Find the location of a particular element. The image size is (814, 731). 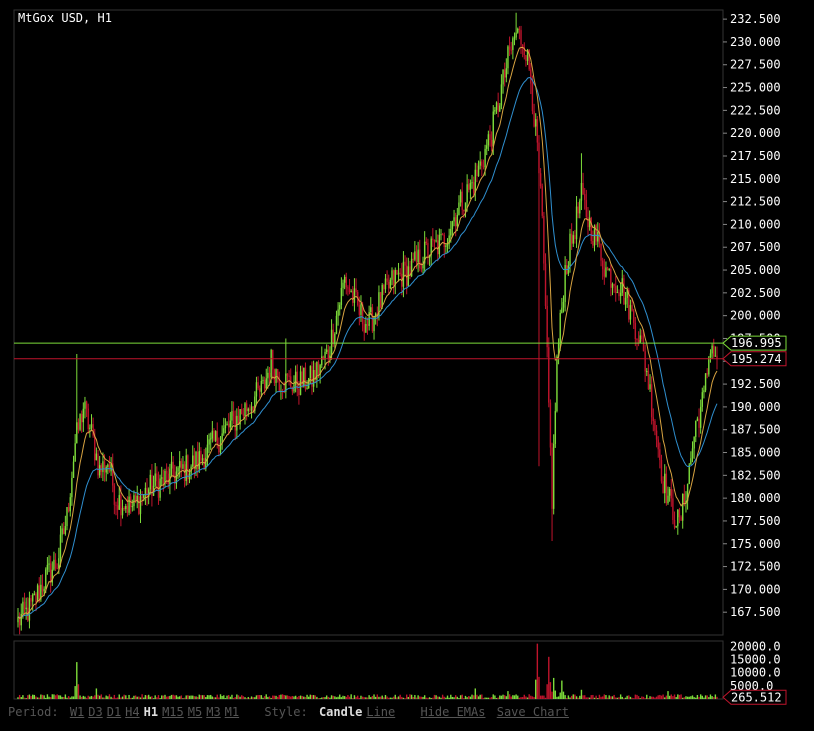

y-tick-label: 207.500 is located at coordinates (755, 247).